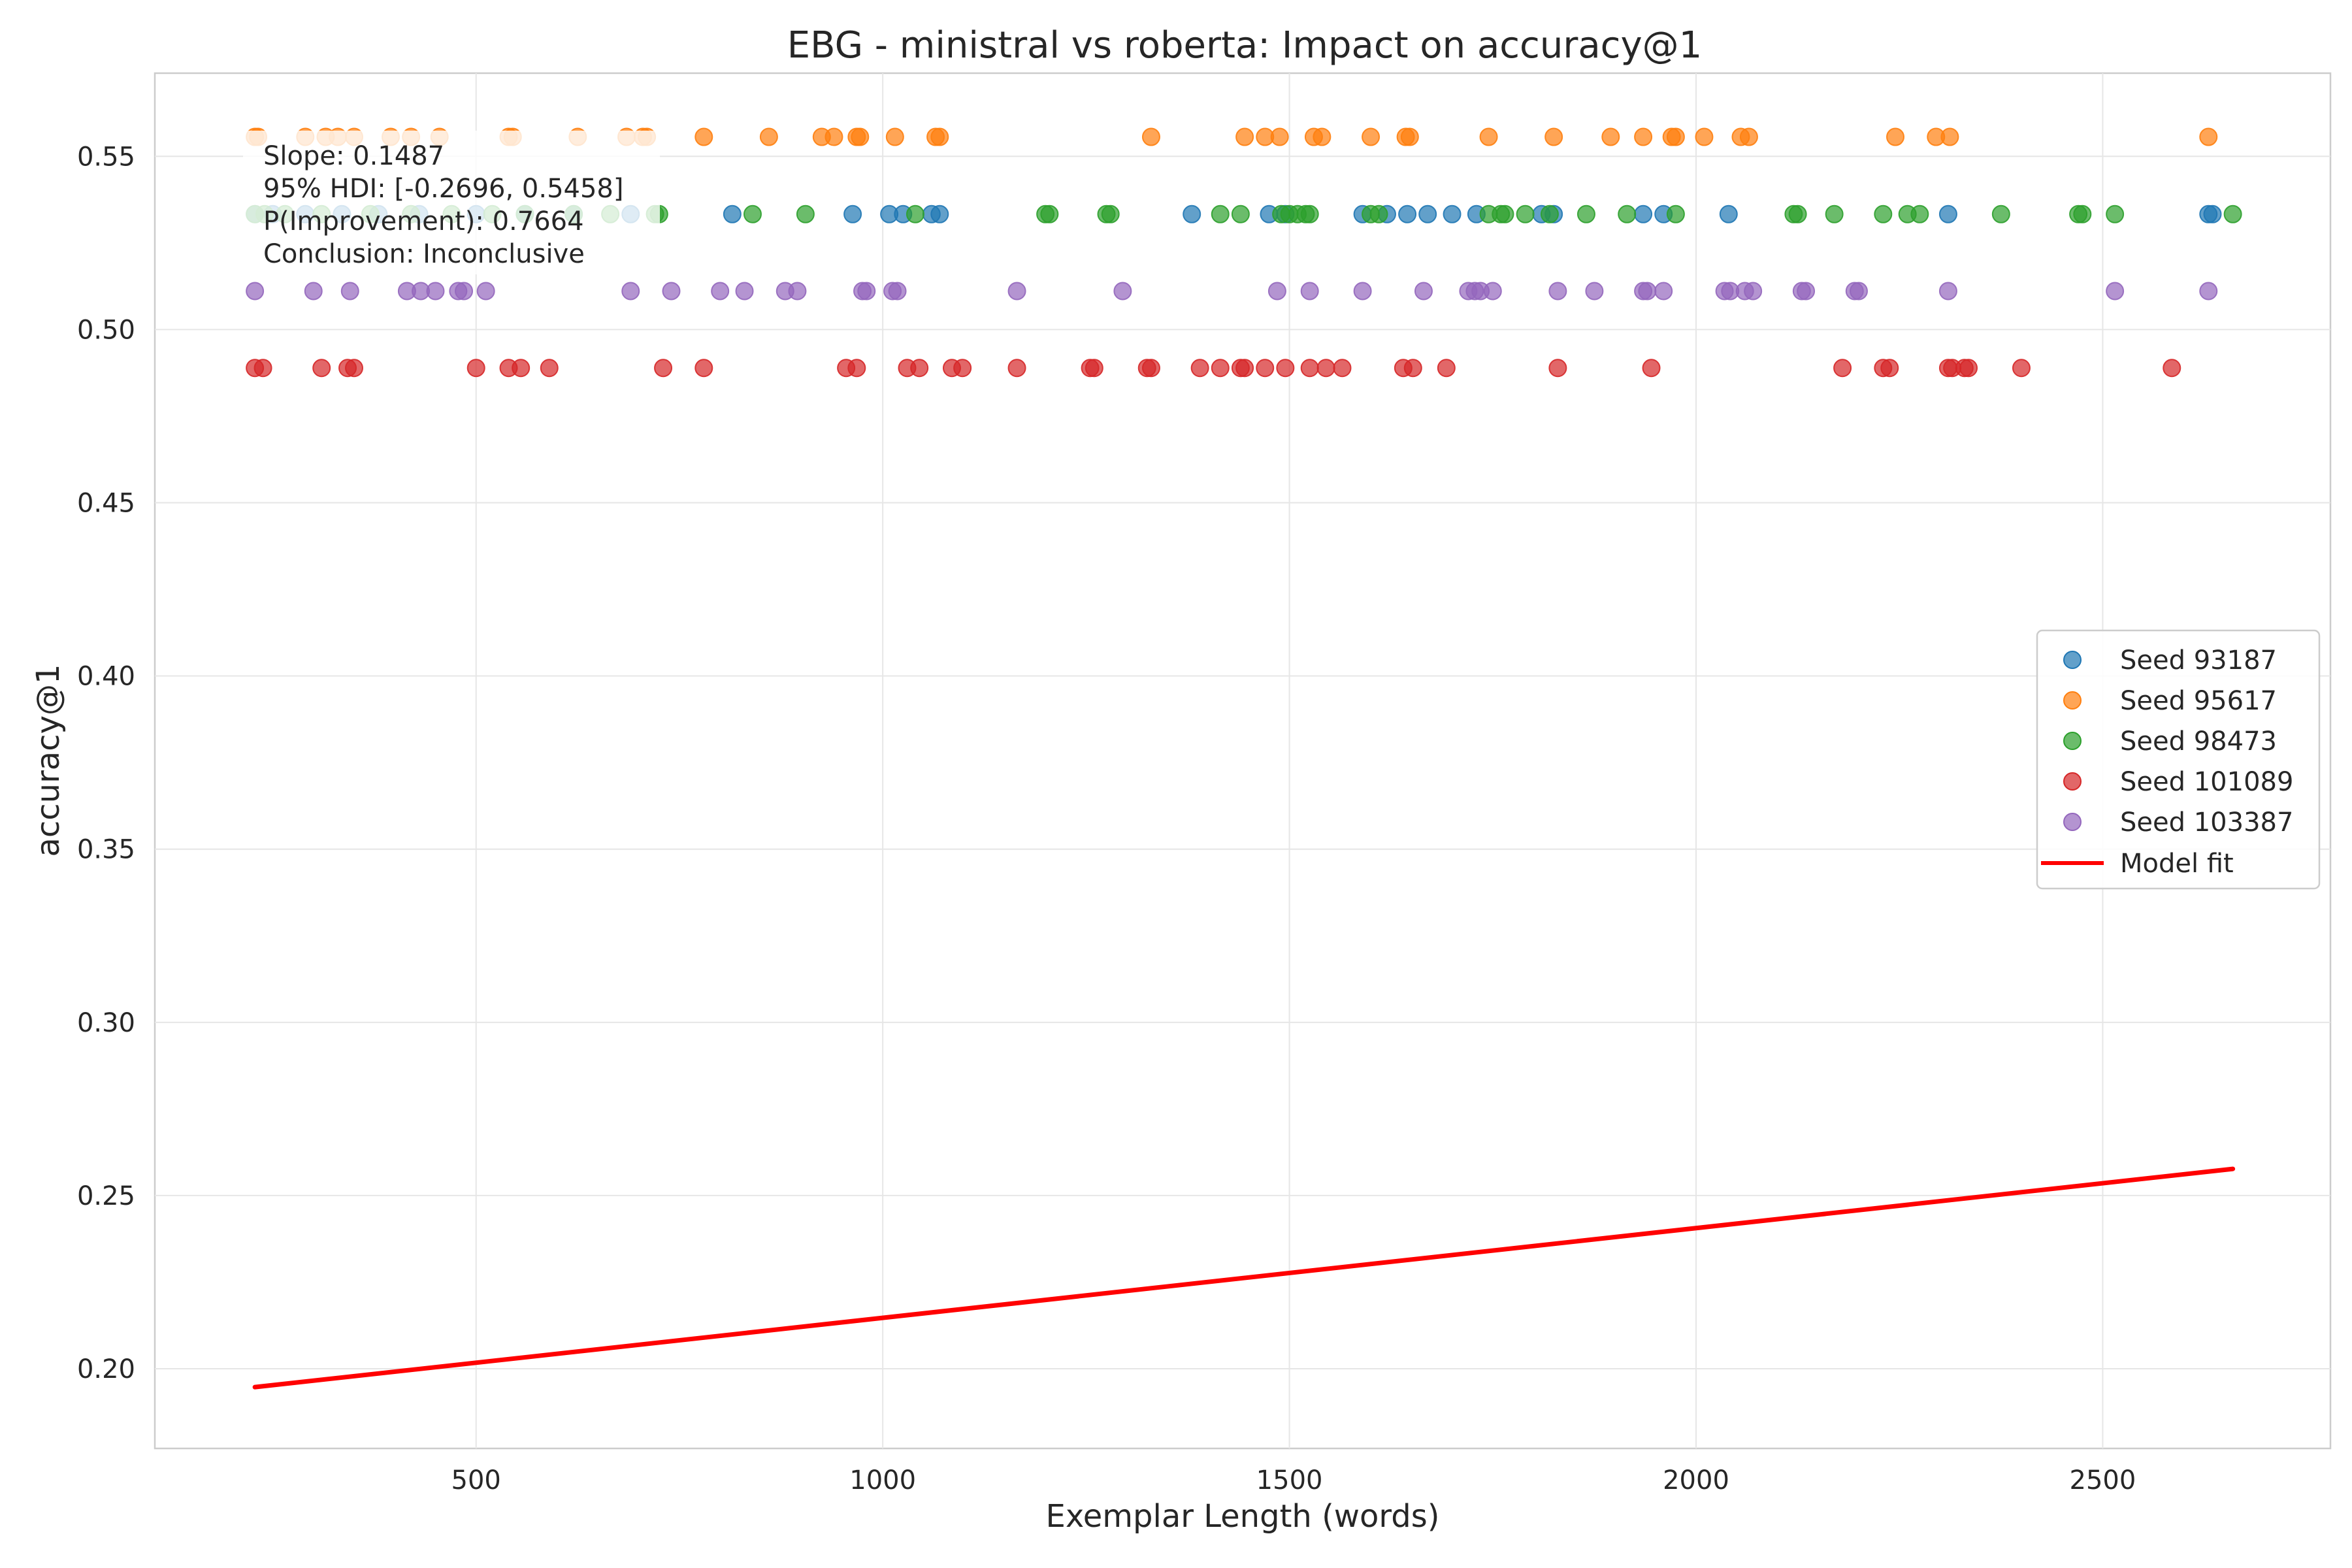 This screenshot has width=2352, height=1568. I want to click on legend-label-seed-93187: Seed 93187, so click(2198, 660).